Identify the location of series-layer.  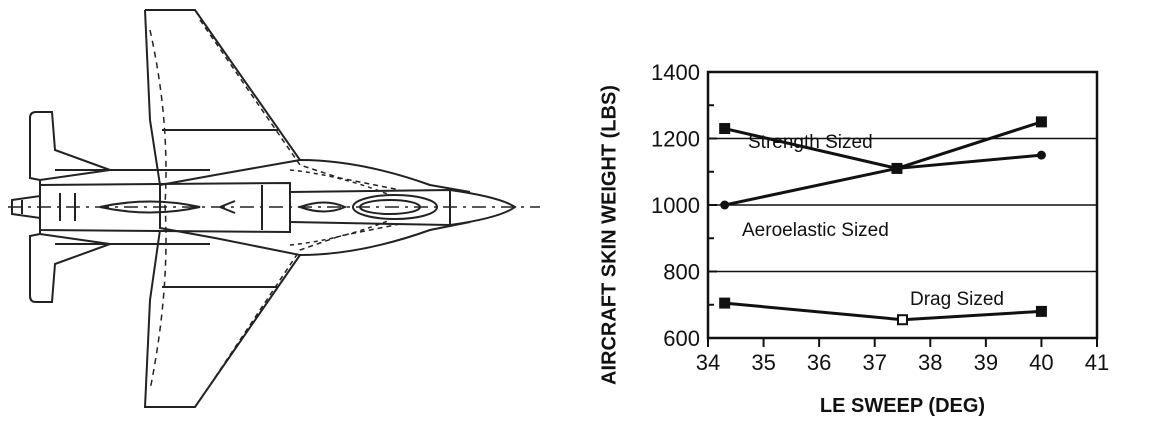
(883, 221).